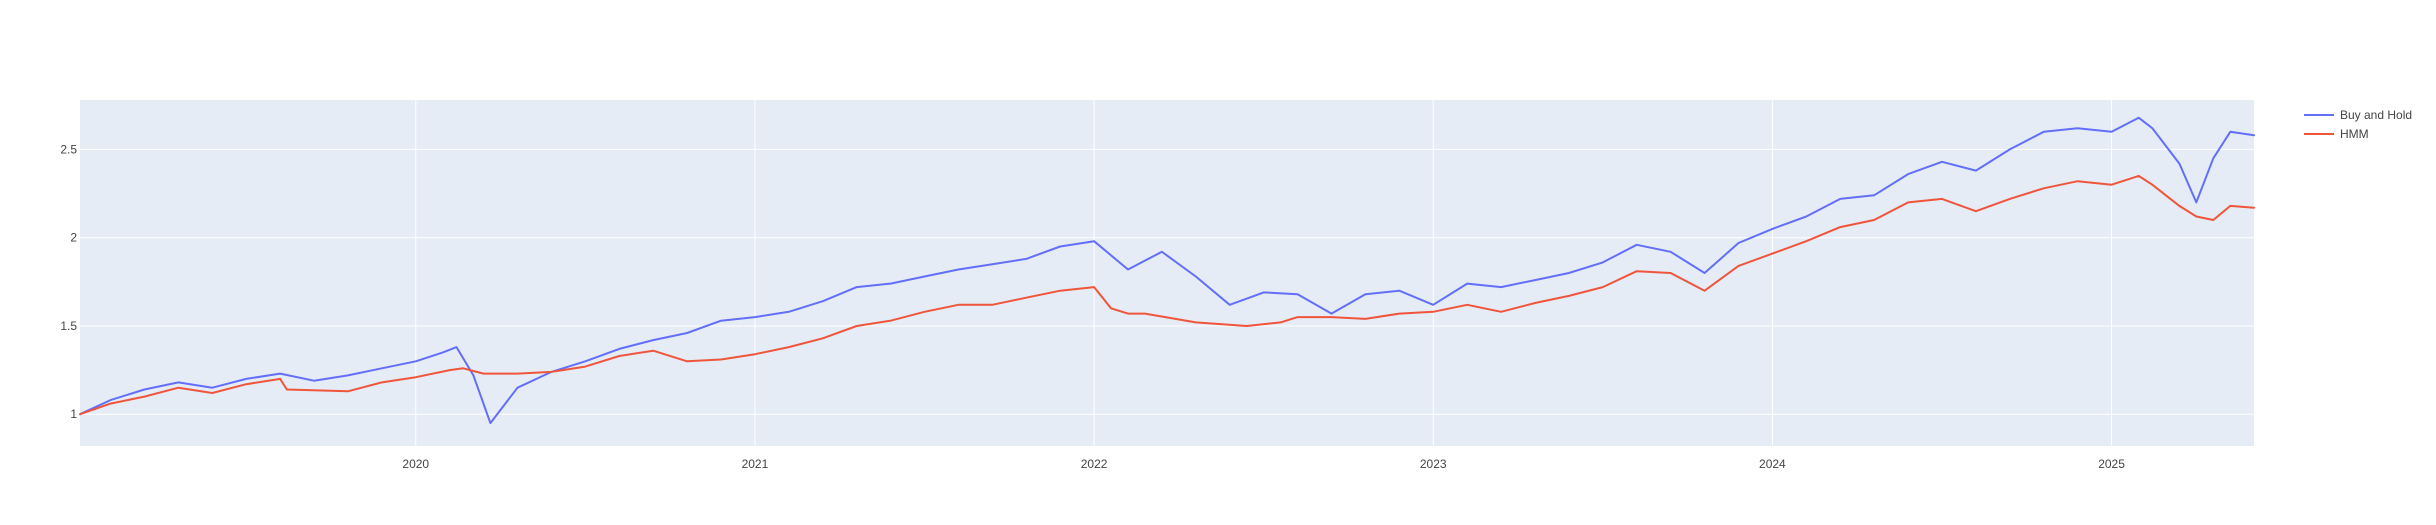 The image size is (2436, 525). Describe the element at coordinates (1772, 464) in the screenshot. I see `x-tick-label: 2024` at that location.